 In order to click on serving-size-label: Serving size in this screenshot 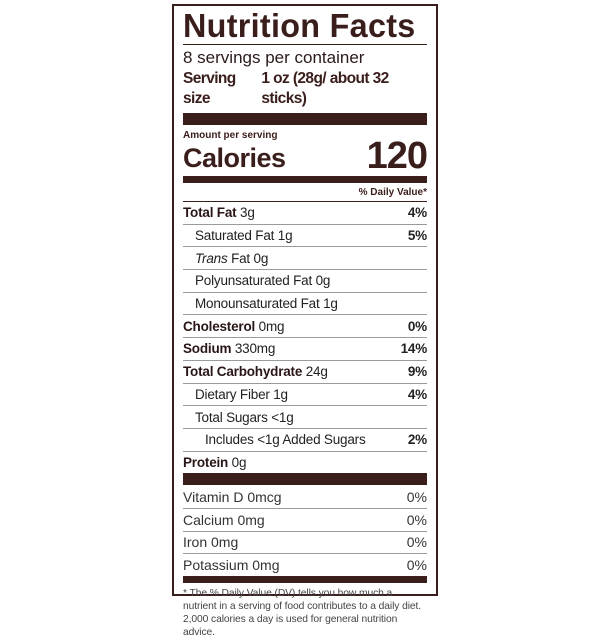, I will do `click(209, 88)`.